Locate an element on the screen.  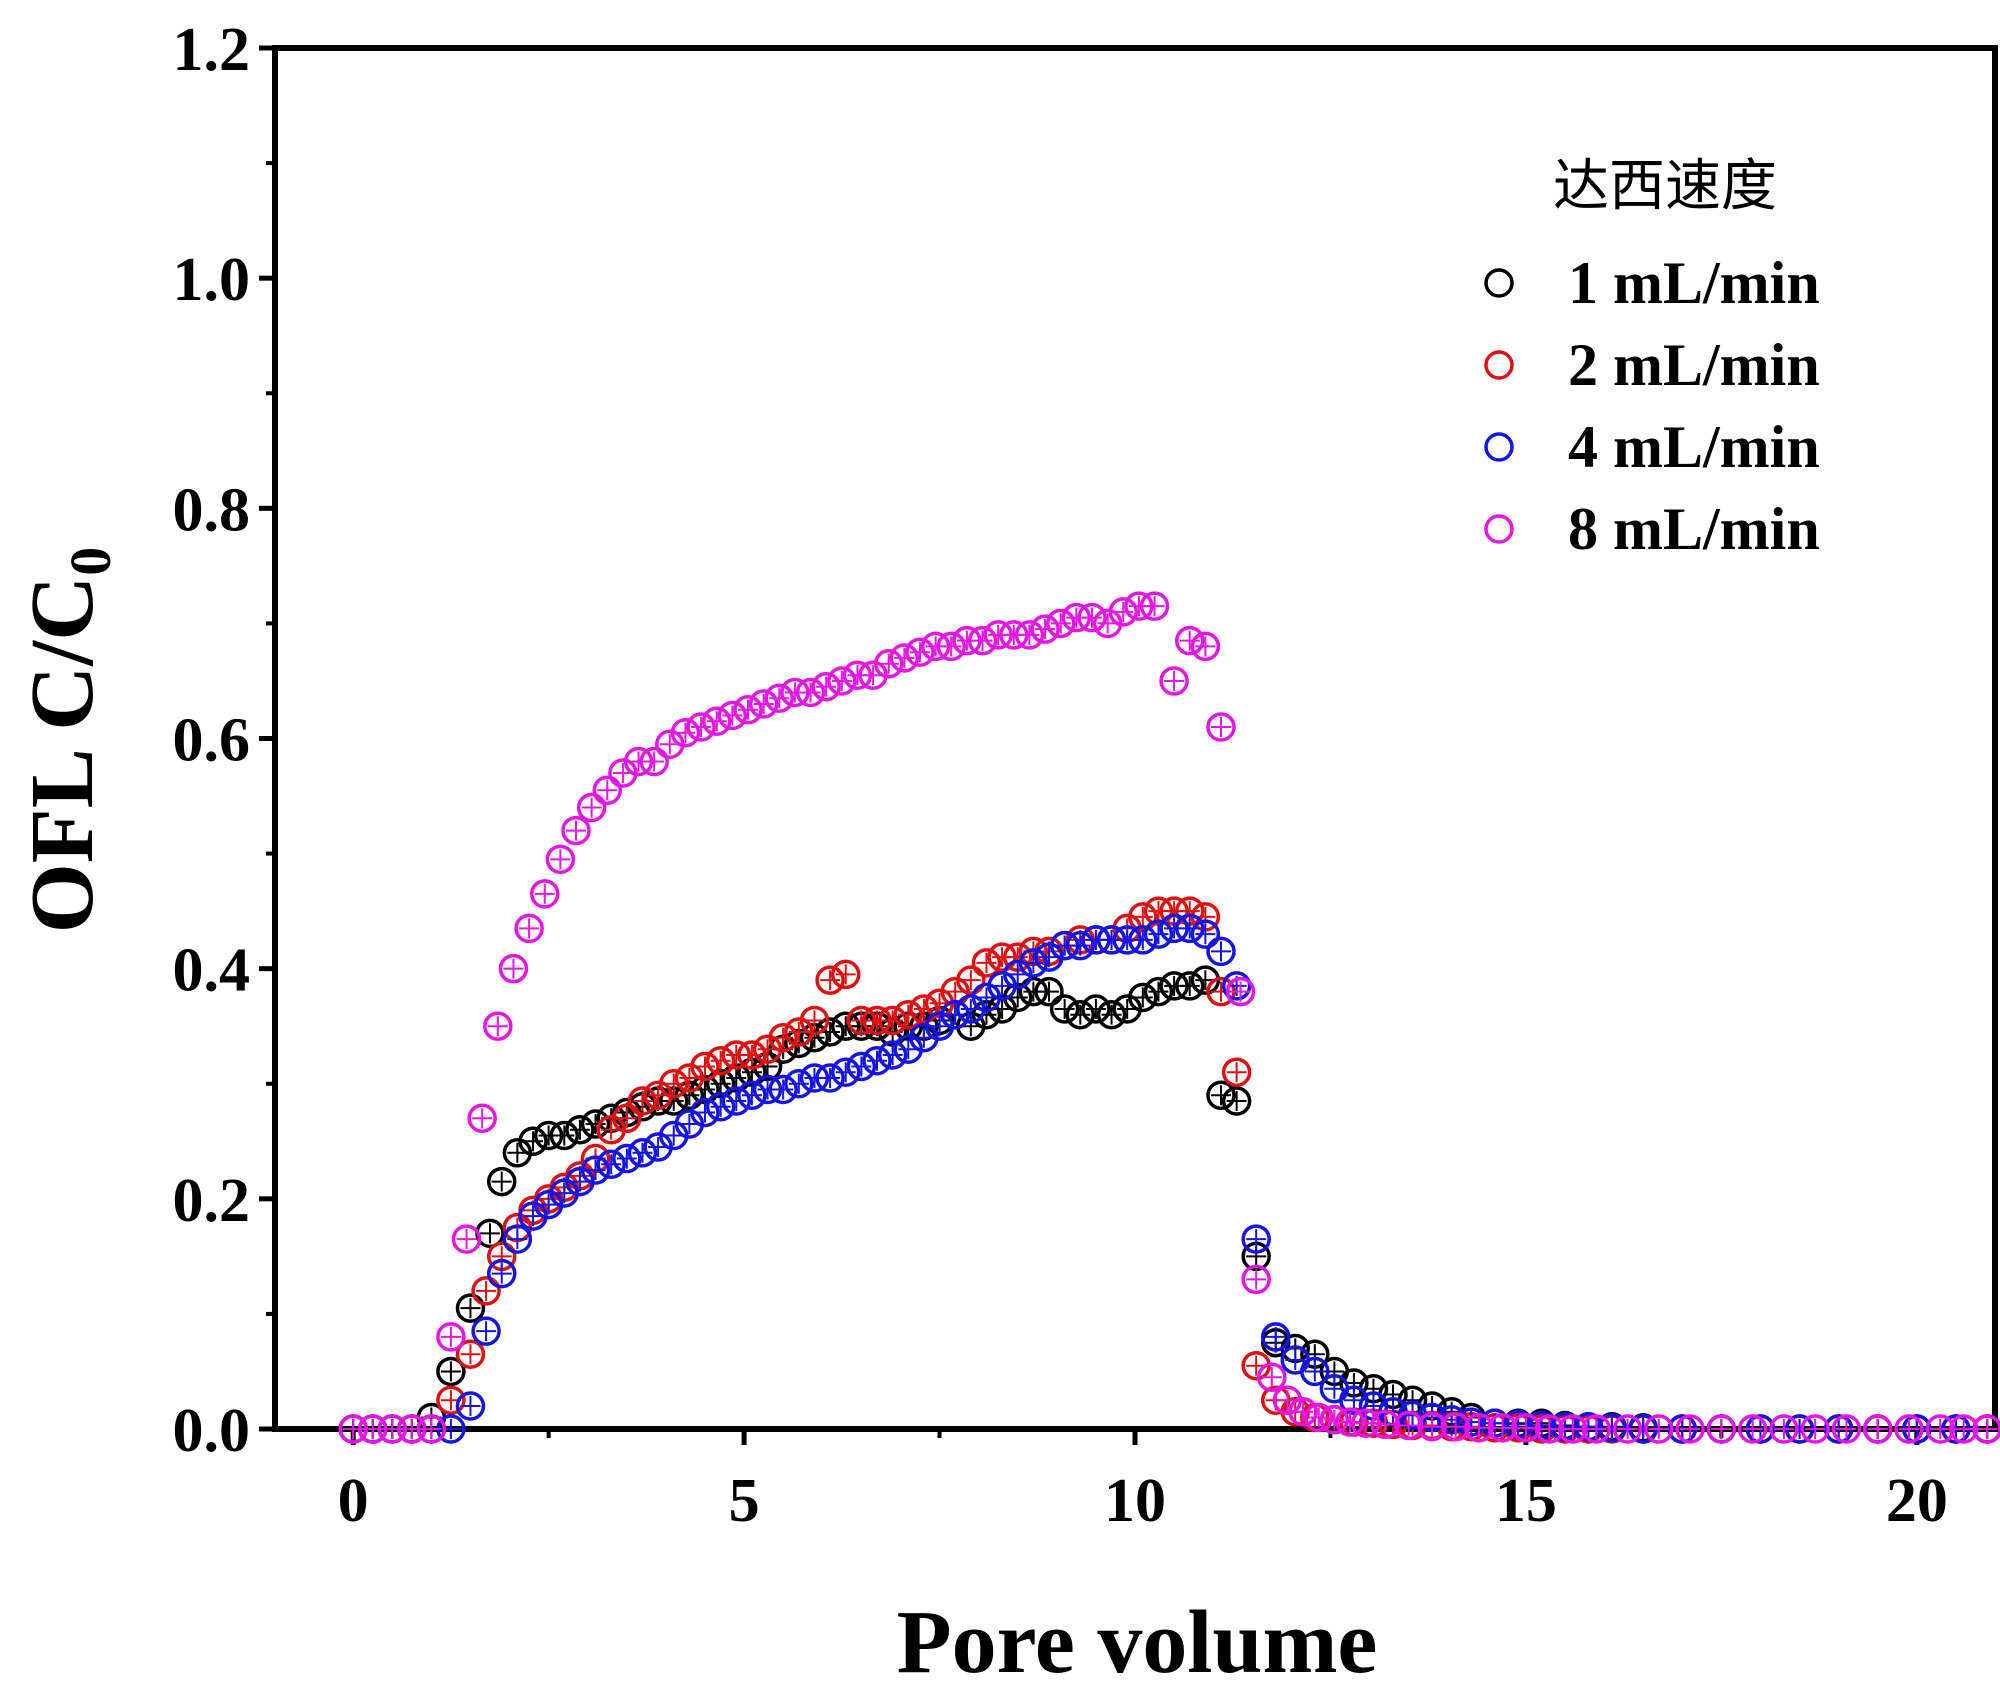
legend-item: 4 mL/min is located at coordinates (1652, 447).